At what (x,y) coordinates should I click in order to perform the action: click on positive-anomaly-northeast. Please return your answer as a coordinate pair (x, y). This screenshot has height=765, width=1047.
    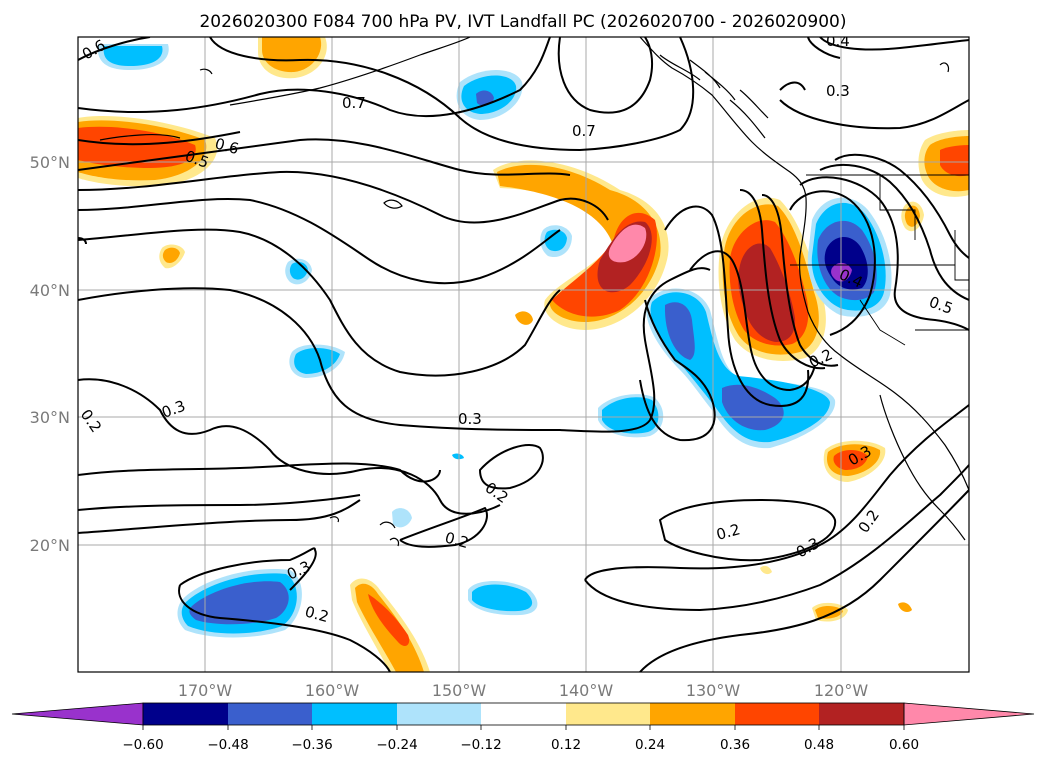
    Looking at the image, I should click on (935, 181).